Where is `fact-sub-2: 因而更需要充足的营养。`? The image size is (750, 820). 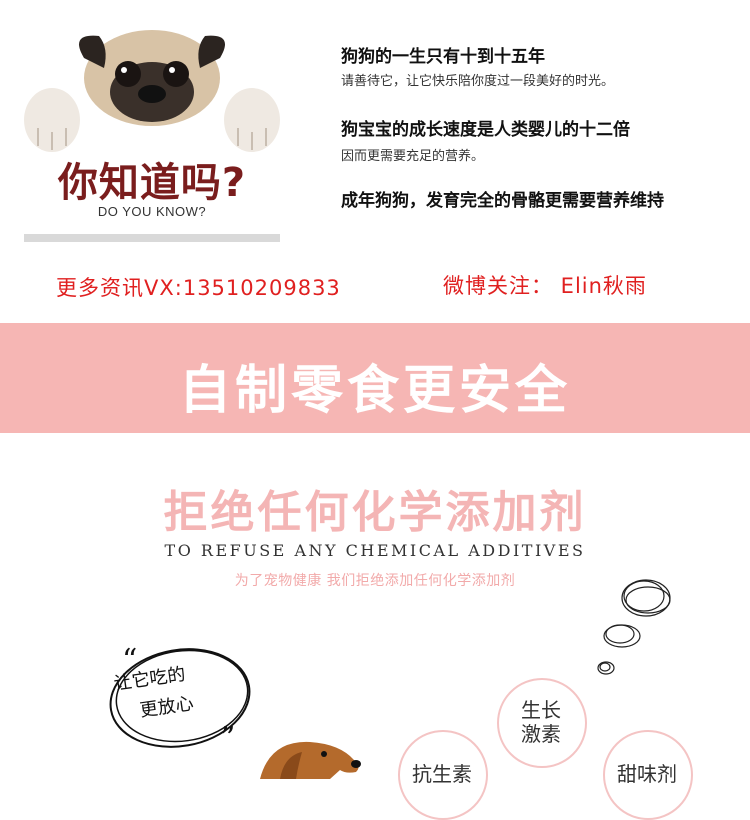
fact-sub-2: 因而更需要充足的营养。 is located at coordinates (413, 156).